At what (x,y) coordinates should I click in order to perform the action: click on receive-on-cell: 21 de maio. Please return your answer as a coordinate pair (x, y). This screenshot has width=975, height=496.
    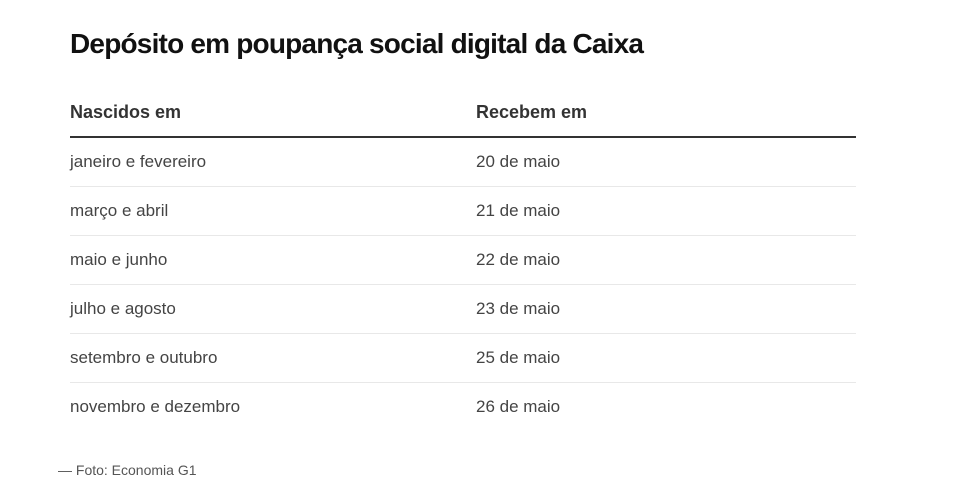
    Looking at the image, I should click on (518, 210).